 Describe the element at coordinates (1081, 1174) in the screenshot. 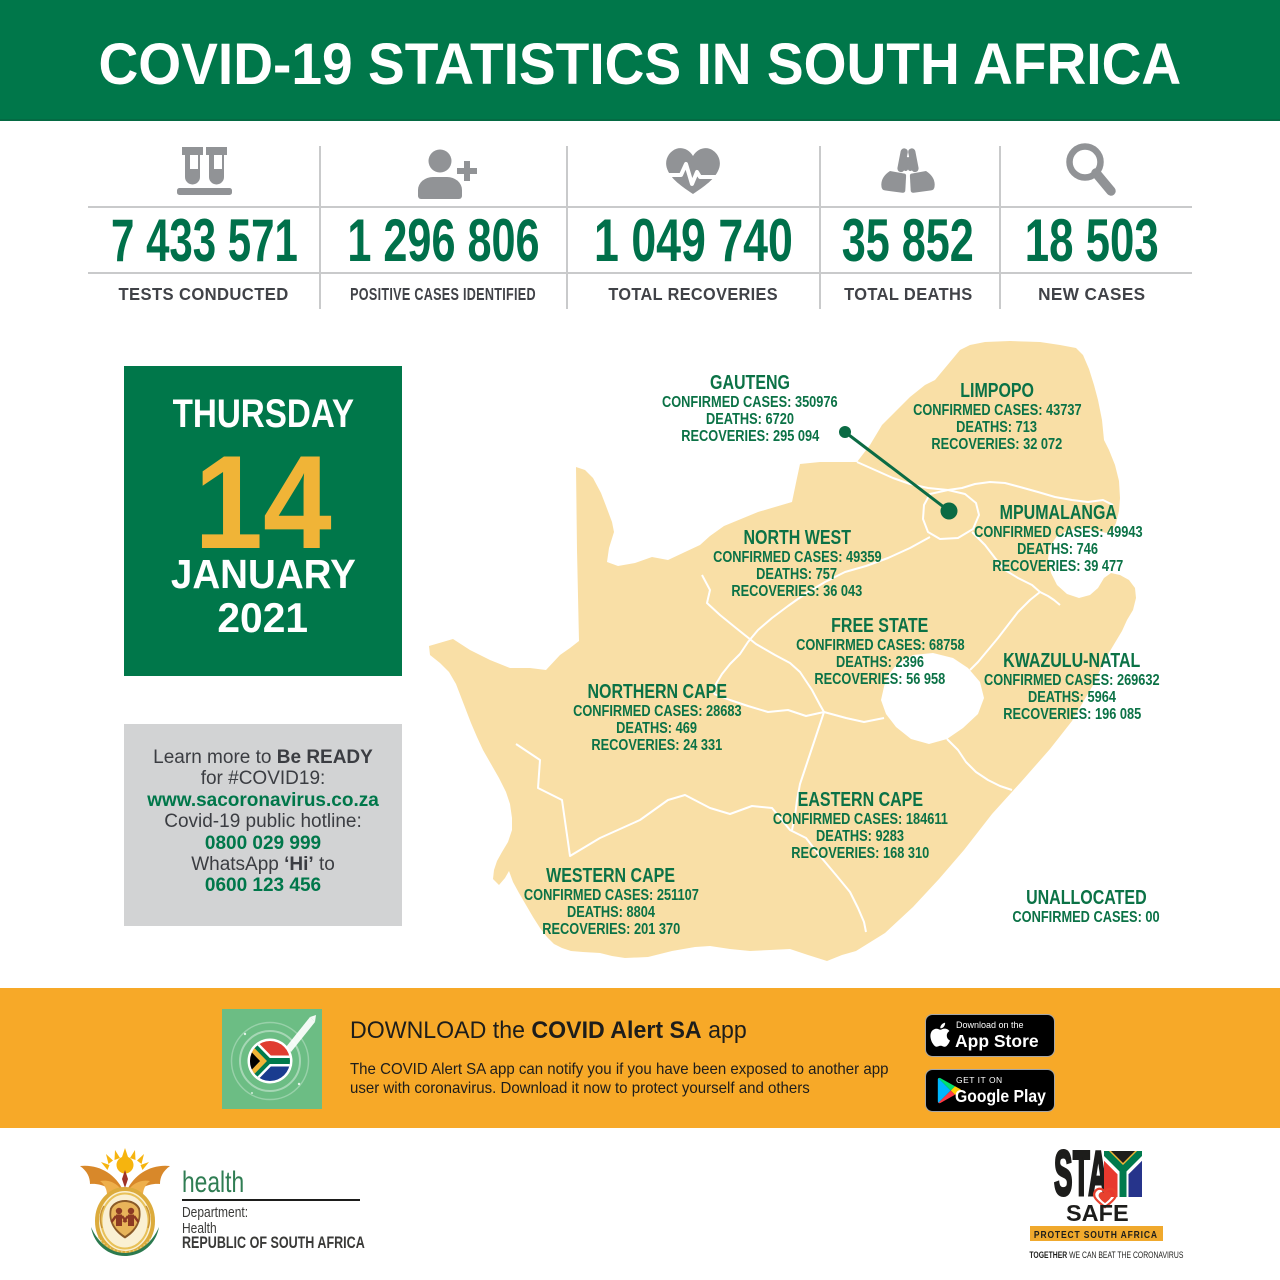

I see `svg-text: STA` at that location.